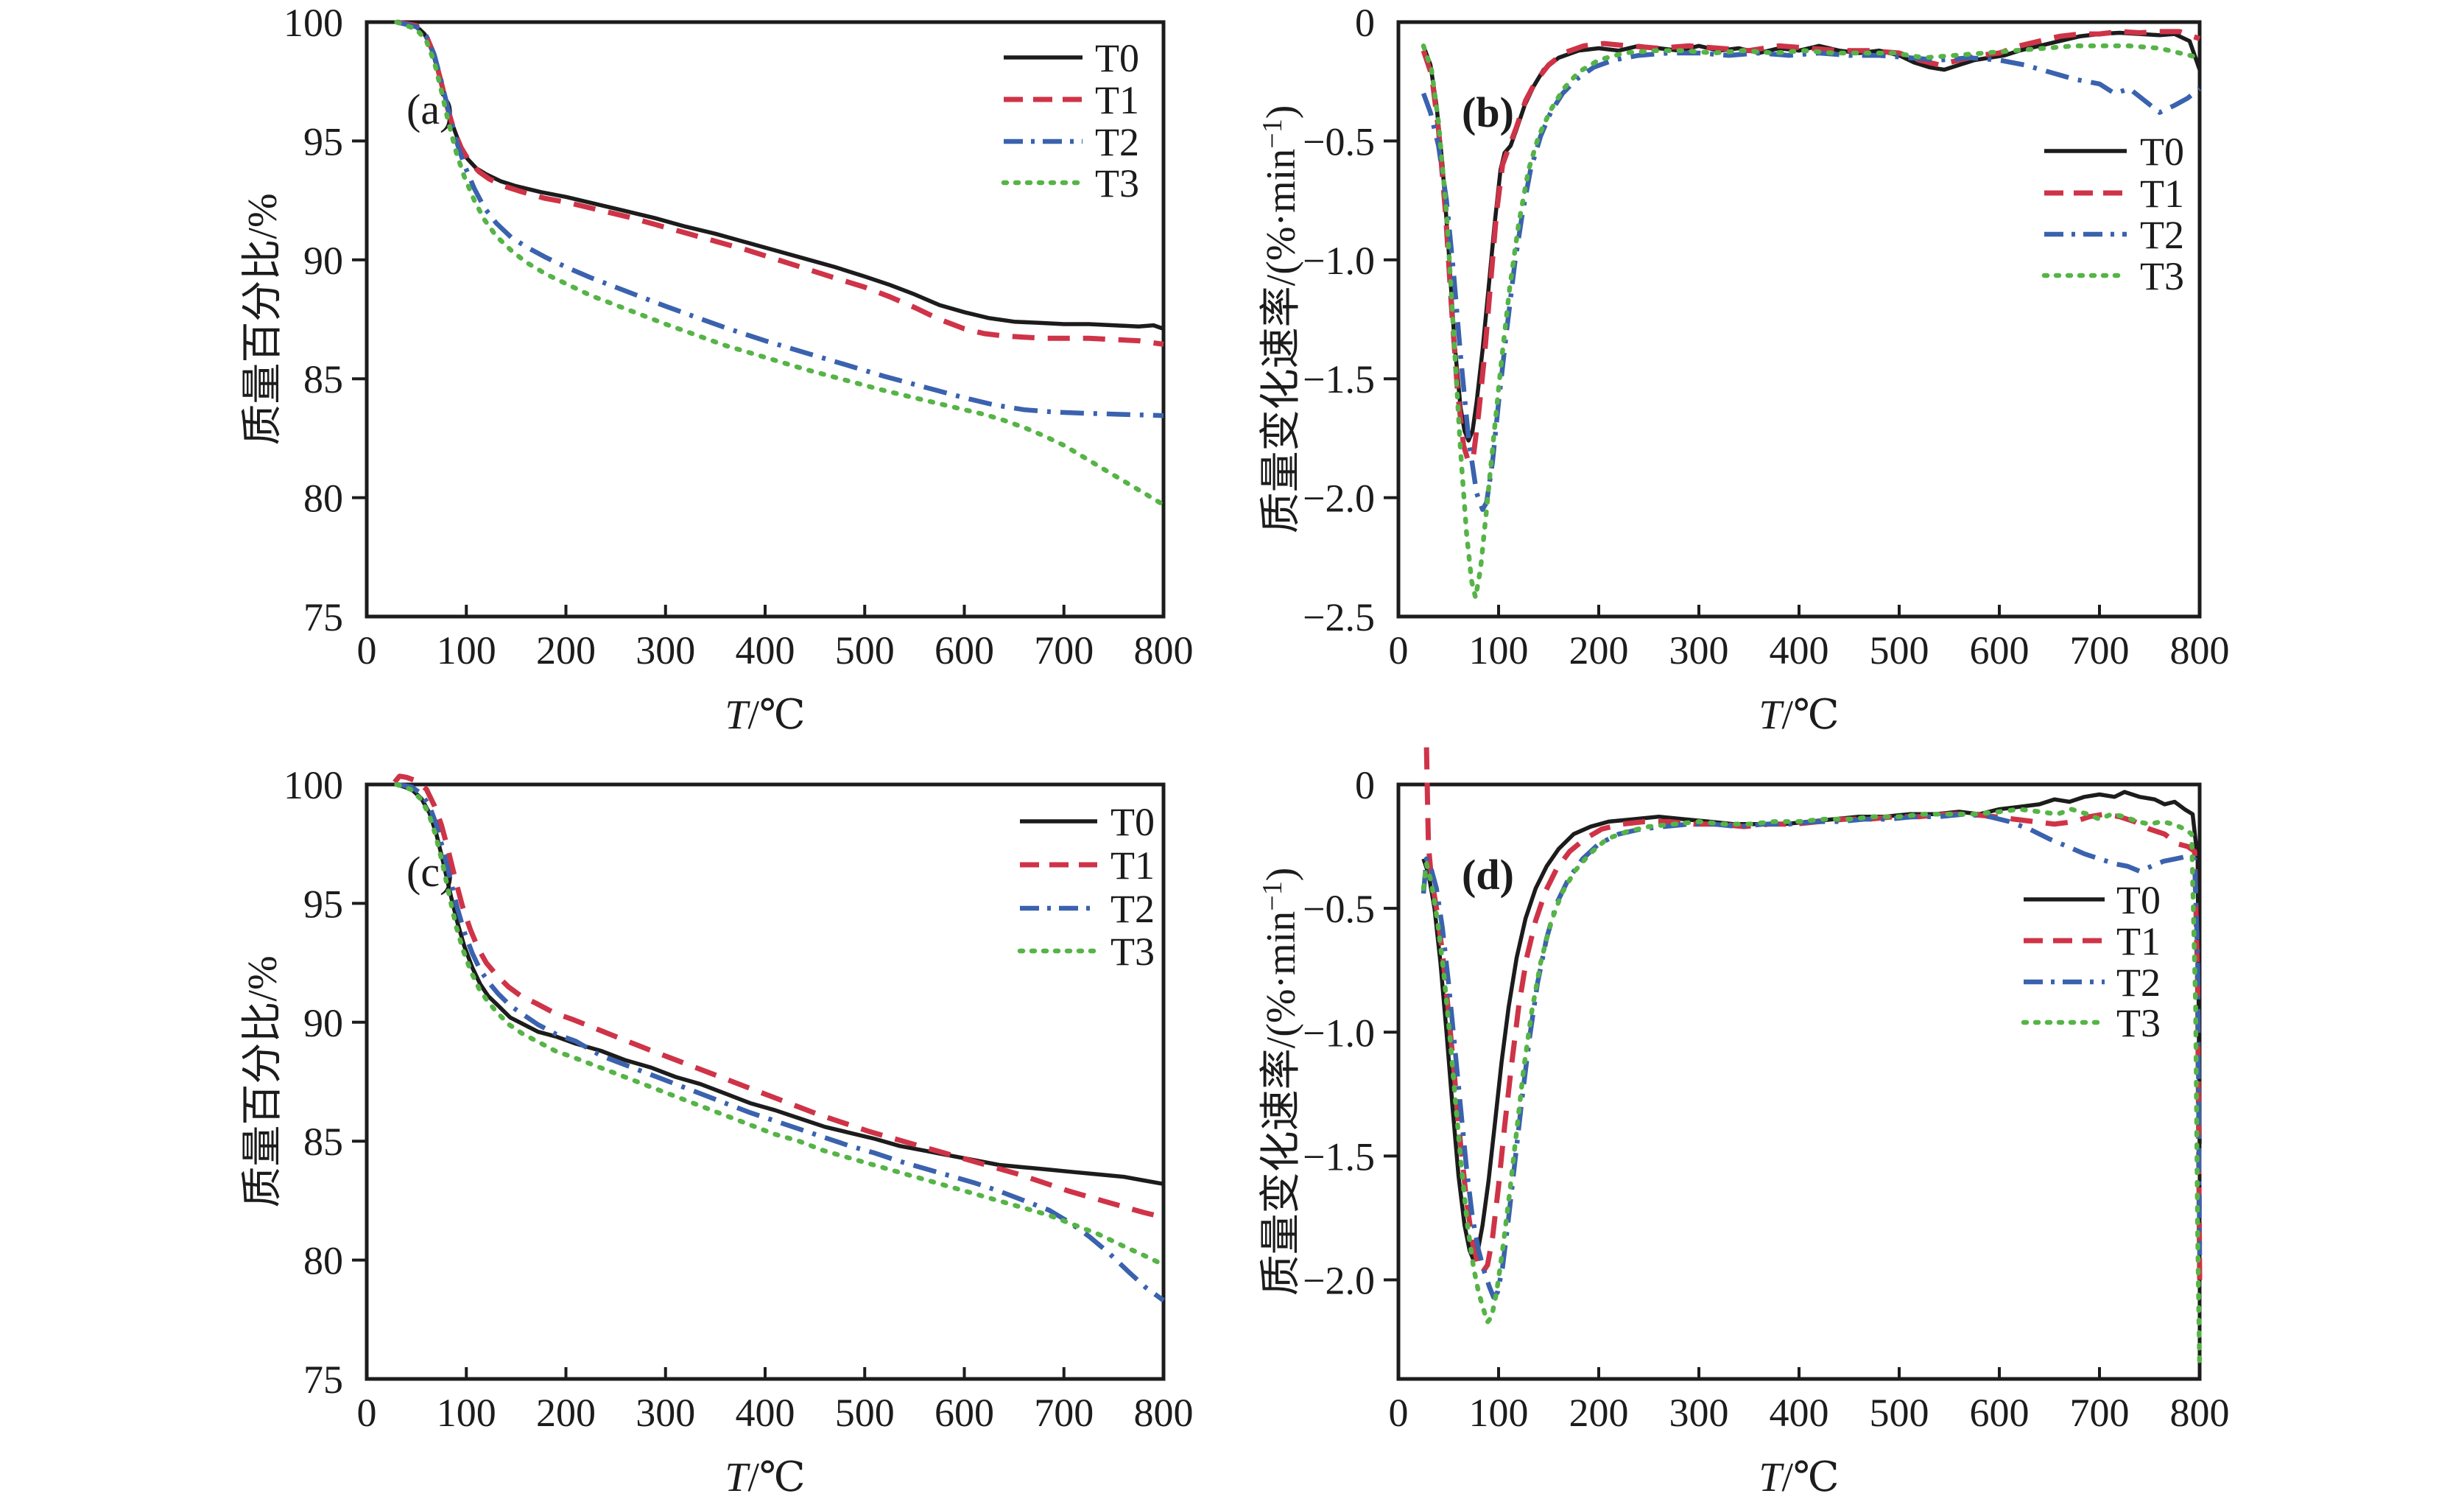 Image resolution: width=2464 pixels, height=1499 pixels. I want to click on y-tick-label: 80, so click(323, 1261).